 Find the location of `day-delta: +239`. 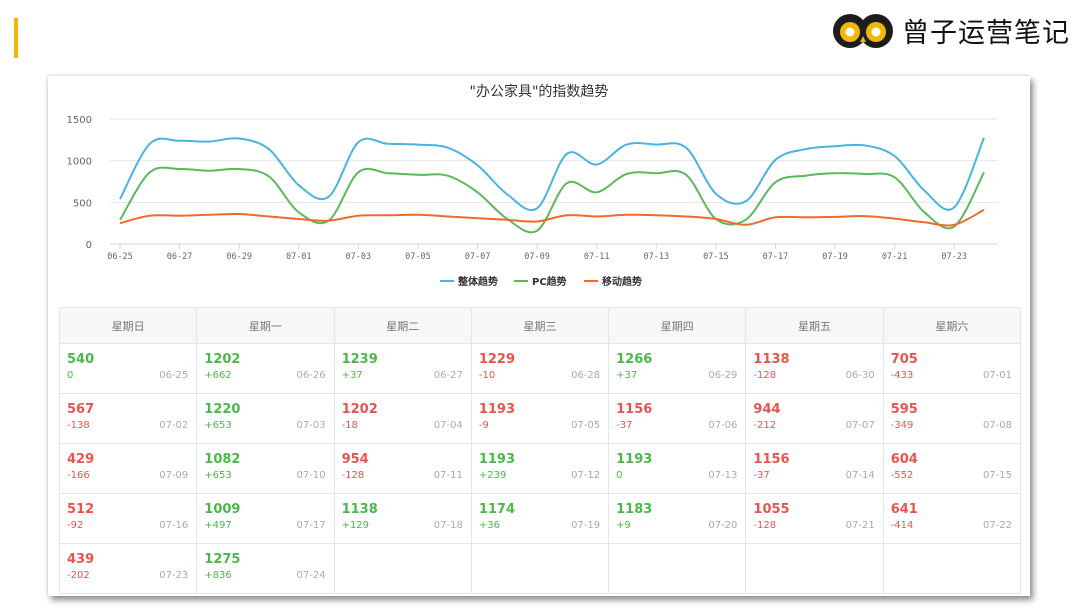

day-delta: +239 is located at coordinates (492, 475).